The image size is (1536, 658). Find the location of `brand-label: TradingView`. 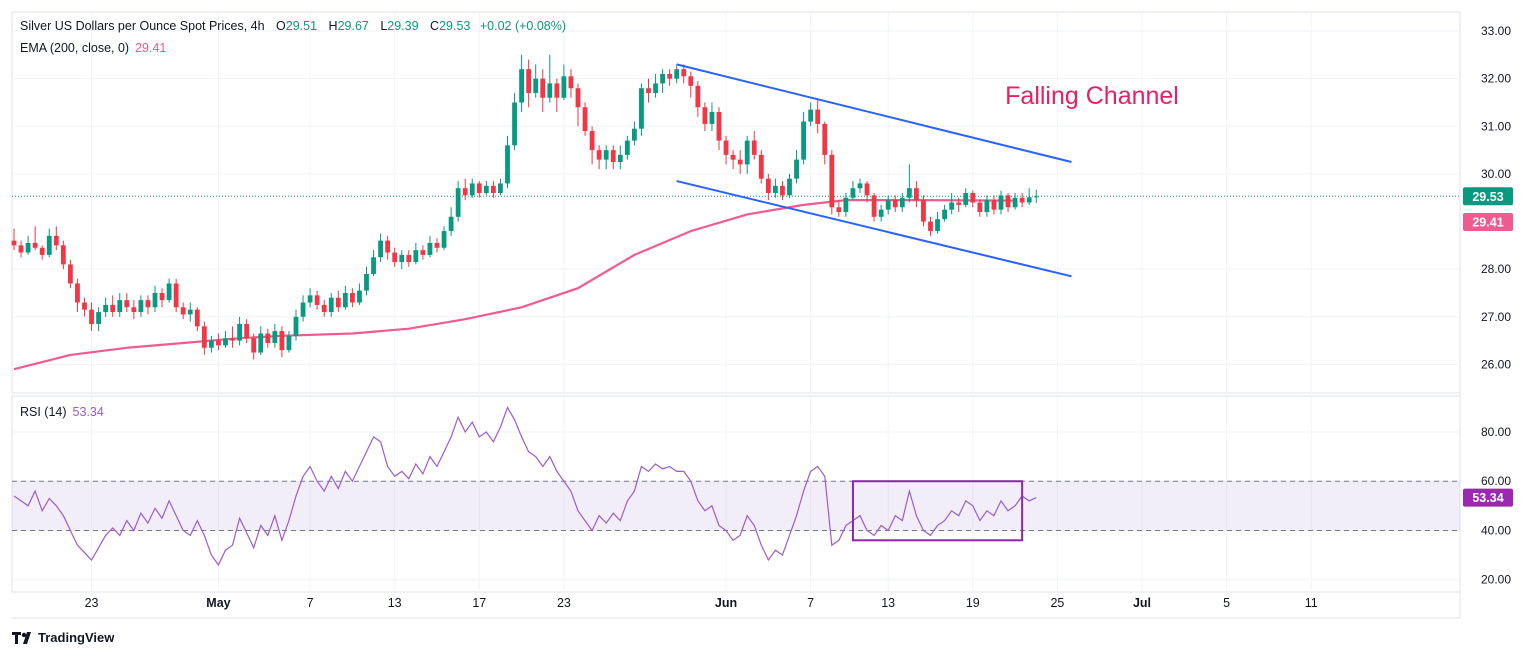

brand-label: TradingView is located at coordinates (76, 637).